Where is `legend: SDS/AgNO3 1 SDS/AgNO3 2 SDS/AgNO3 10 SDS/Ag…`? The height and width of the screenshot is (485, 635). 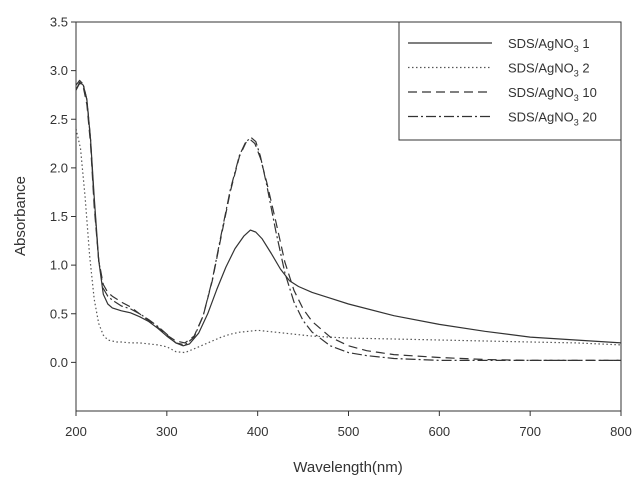 legend: SDS/AgNO3 1 SDS/AgNO3 2 SDS/AgNO3 10 SDS/Ag… is located at coordinates (510, 81).